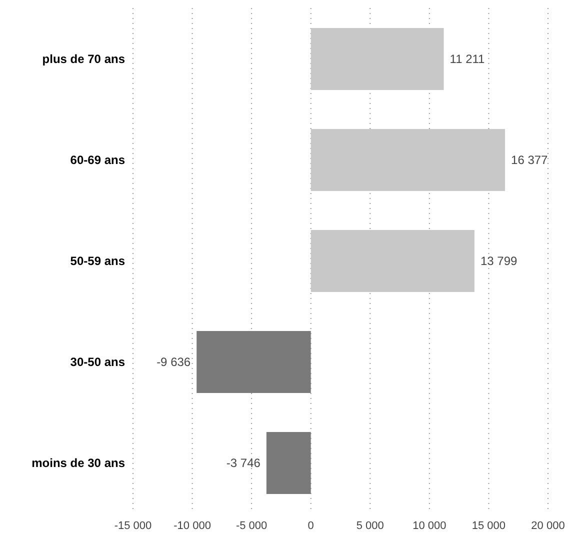  I want to click on x-tick-label: 5 000, so click(370, 526).